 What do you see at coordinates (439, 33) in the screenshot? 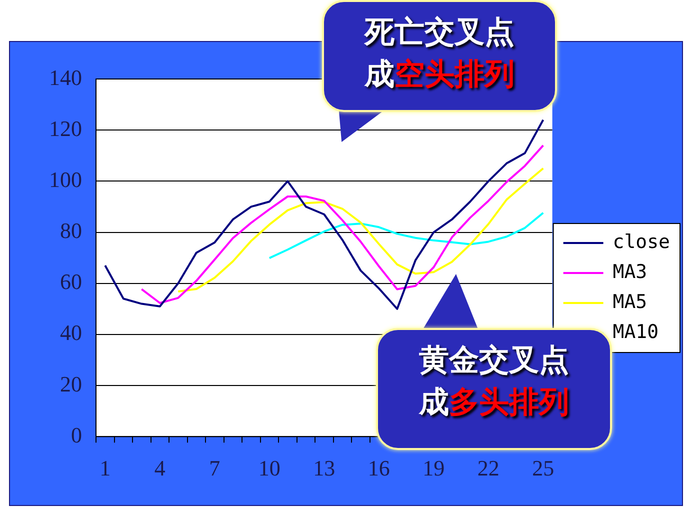
I see `text: 死亡交叉点` at bounding box center [439, 33].